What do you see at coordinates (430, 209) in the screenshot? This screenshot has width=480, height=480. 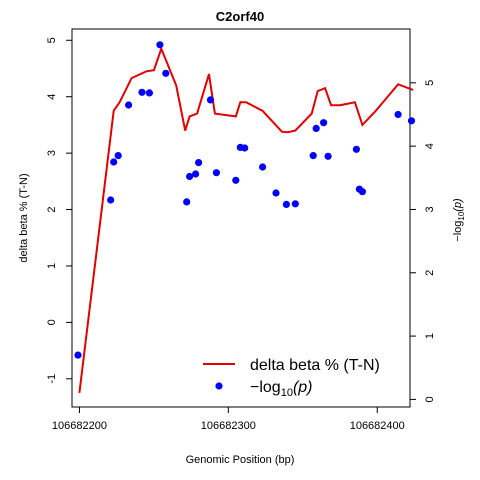 I see `right-tick-label-3: 3` at bounding box center [430, 209].